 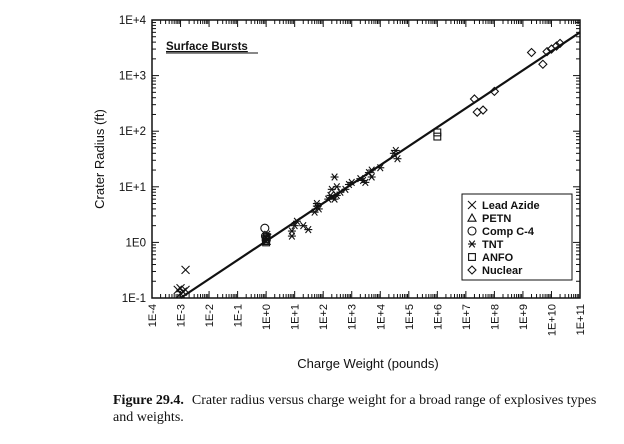 What do you see at coordinates (472, 270) in the screenshot?
I see `legend-marker-nuclear` at bounding box center [472, 270].